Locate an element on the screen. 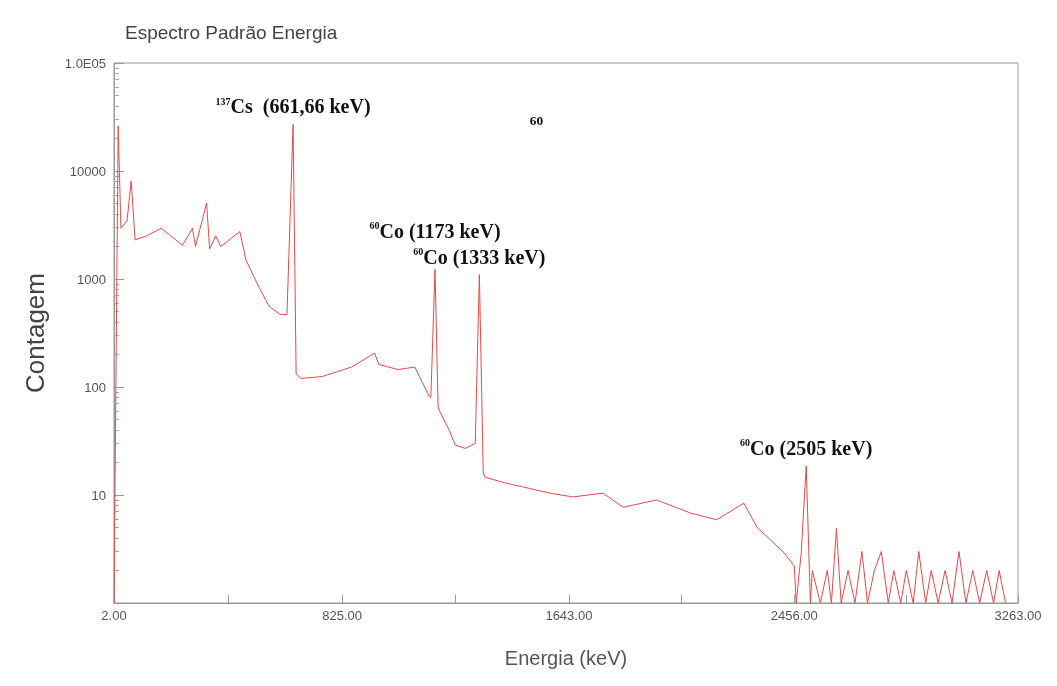 The width and height of the screenshot is (1057, 686). y-tick-label: 10000 is located at coordinates (87, 171).